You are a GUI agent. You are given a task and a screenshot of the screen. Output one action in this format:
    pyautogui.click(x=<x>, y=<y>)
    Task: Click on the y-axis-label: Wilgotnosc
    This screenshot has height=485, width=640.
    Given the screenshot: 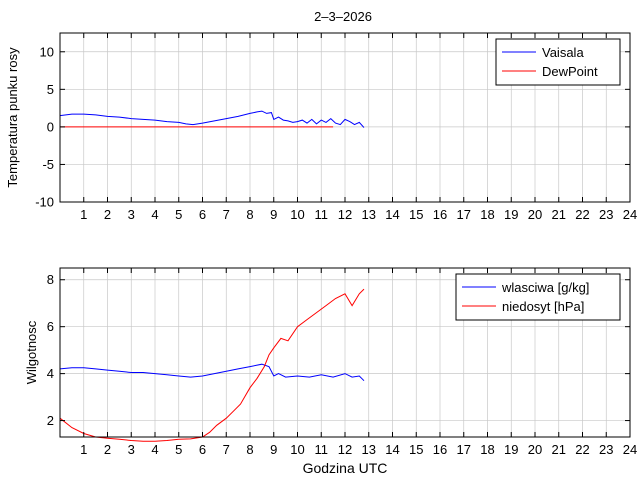 What is the action you would take?
    pyautogui.click(x=31, y=352)
    